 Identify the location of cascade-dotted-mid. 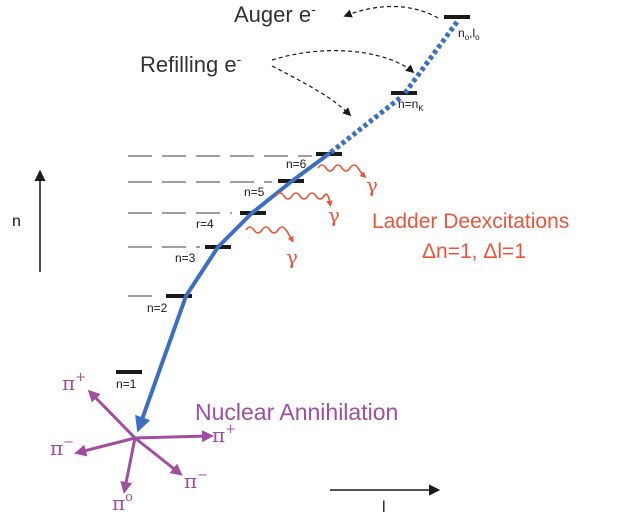
(365, 125).